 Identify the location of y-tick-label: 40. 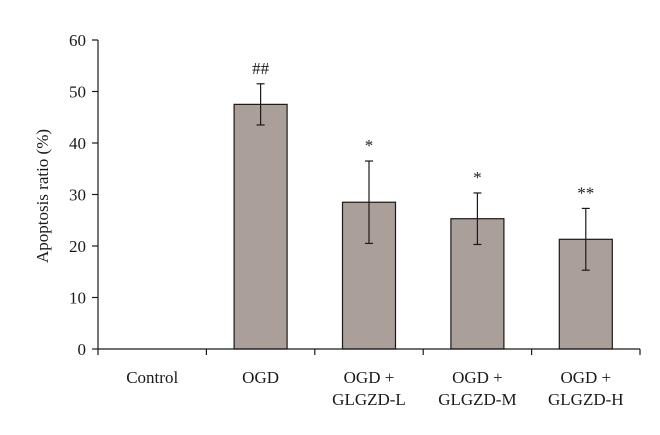
(77, 143).